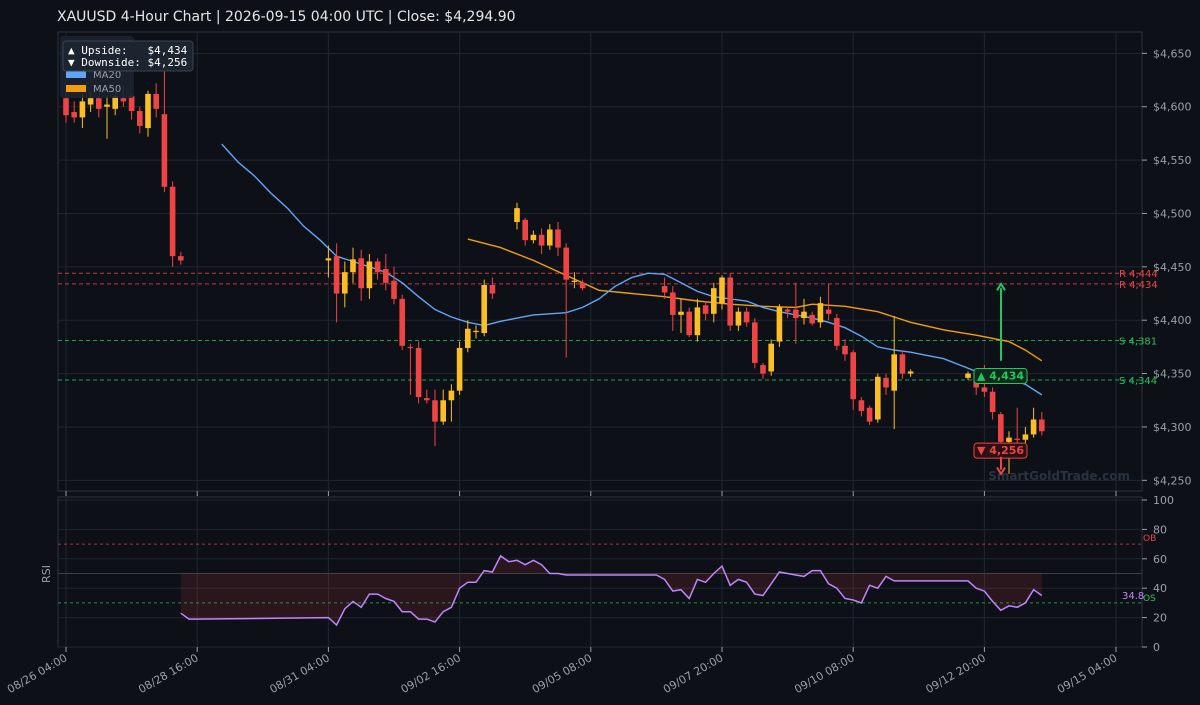 This screenshot has width=1200, height=705. What do you see at coordinates (1138, 285) in the screenshot?
I see `level-label: R 4,434` at bounding box center [1138, 285].